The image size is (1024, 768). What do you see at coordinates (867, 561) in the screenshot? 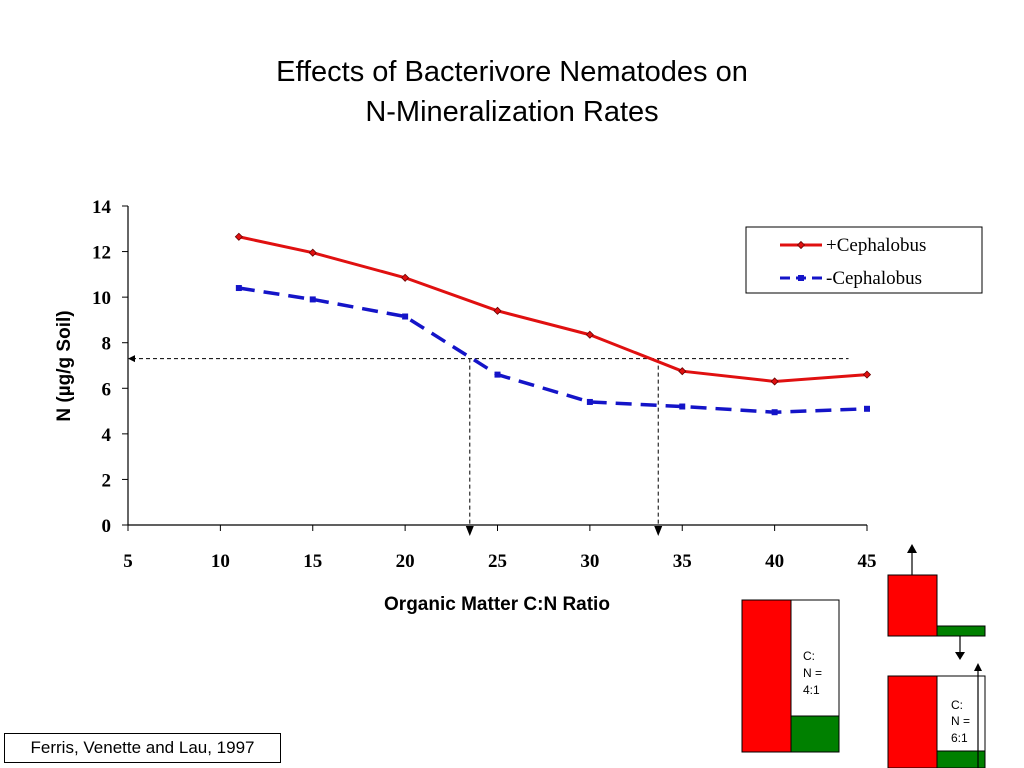
I see `x-tick-label: 45` at bounding box center [867, 561].